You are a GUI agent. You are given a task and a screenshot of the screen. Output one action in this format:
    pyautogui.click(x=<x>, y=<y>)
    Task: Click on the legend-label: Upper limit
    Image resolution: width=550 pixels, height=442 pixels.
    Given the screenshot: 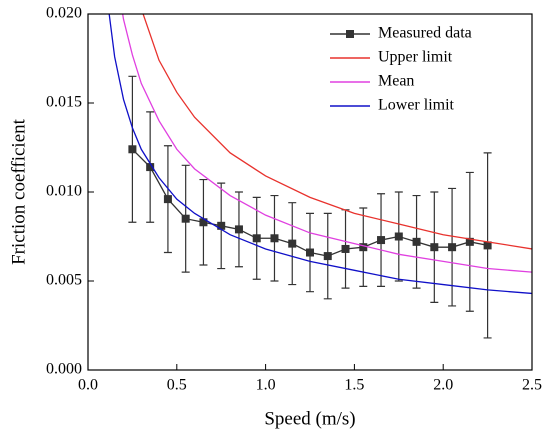 What is the action you would take?
    pyautogui.click(x=415, y=57)
    